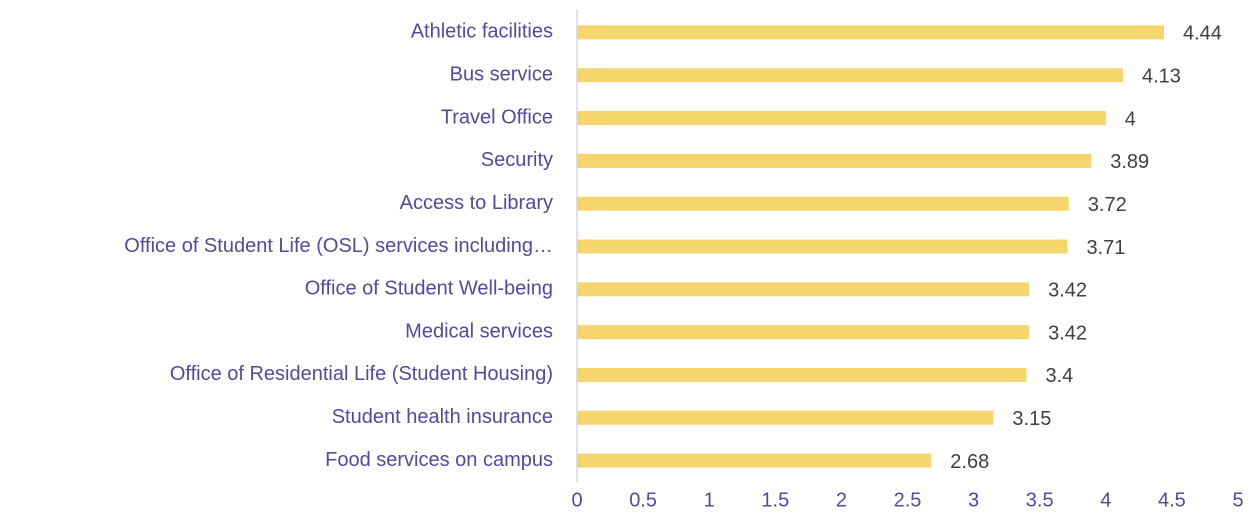 The image size is (1253, 522). I want to click on x-tick-label: 0.5, so click(643, 500).